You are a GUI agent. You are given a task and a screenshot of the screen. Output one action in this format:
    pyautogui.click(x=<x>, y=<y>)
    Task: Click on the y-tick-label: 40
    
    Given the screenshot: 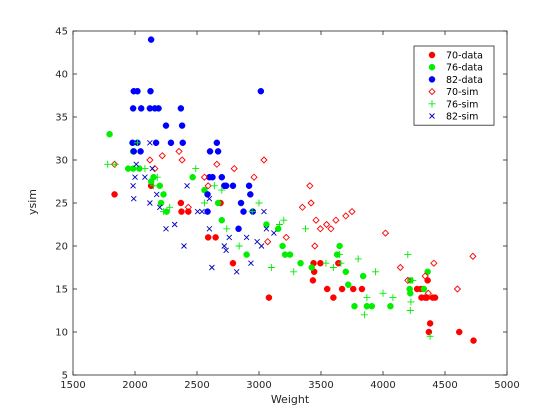 What is the action you would take?
    pyautogui.click(x=61, y=75)
    